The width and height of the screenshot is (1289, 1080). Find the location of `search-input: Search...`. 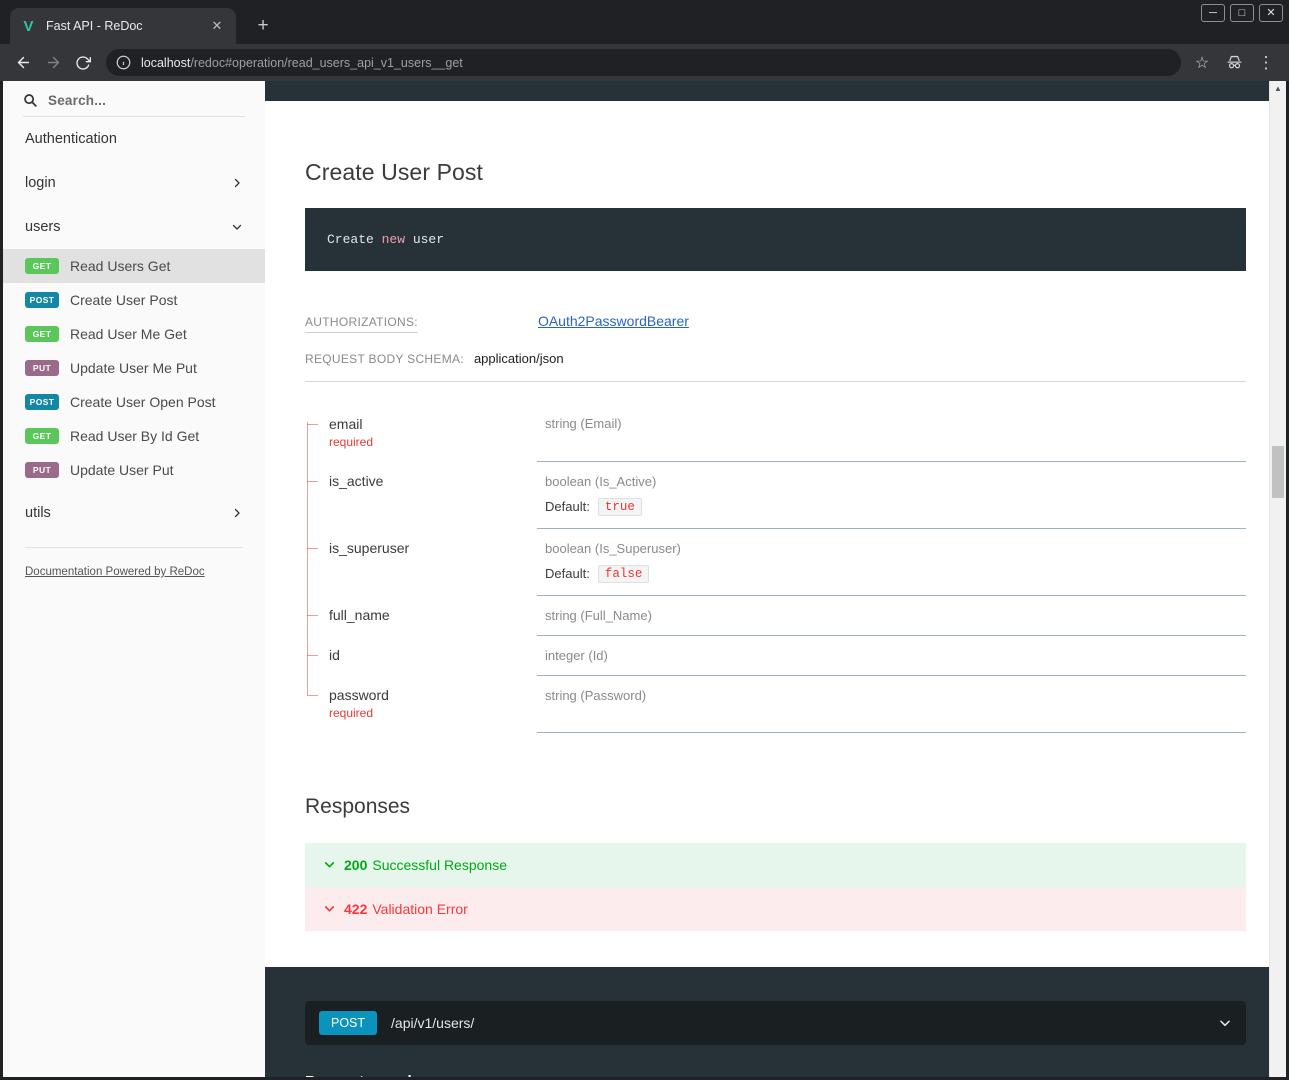

search-input: Search... is located at coordinates (134, 105).